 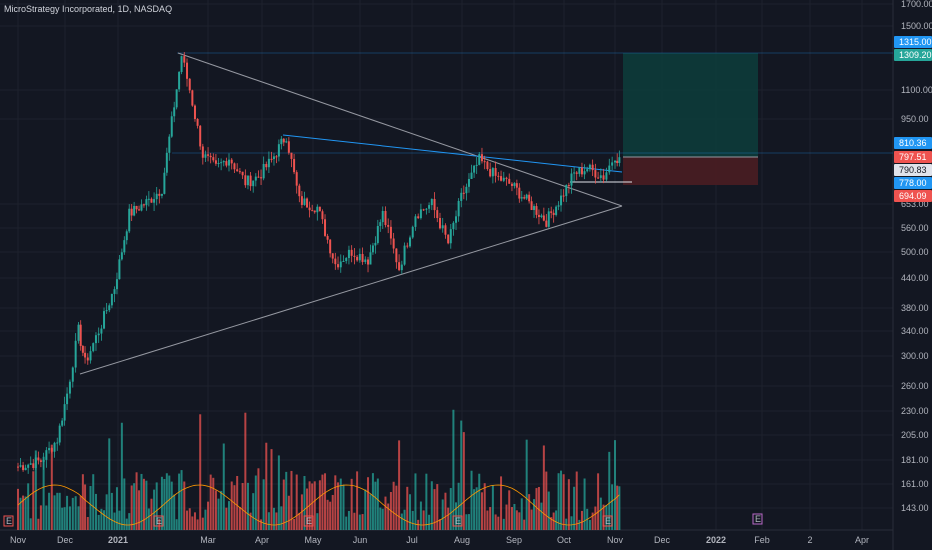 I want to click on time-tick-label: Apr, so click(x=262, y=540).